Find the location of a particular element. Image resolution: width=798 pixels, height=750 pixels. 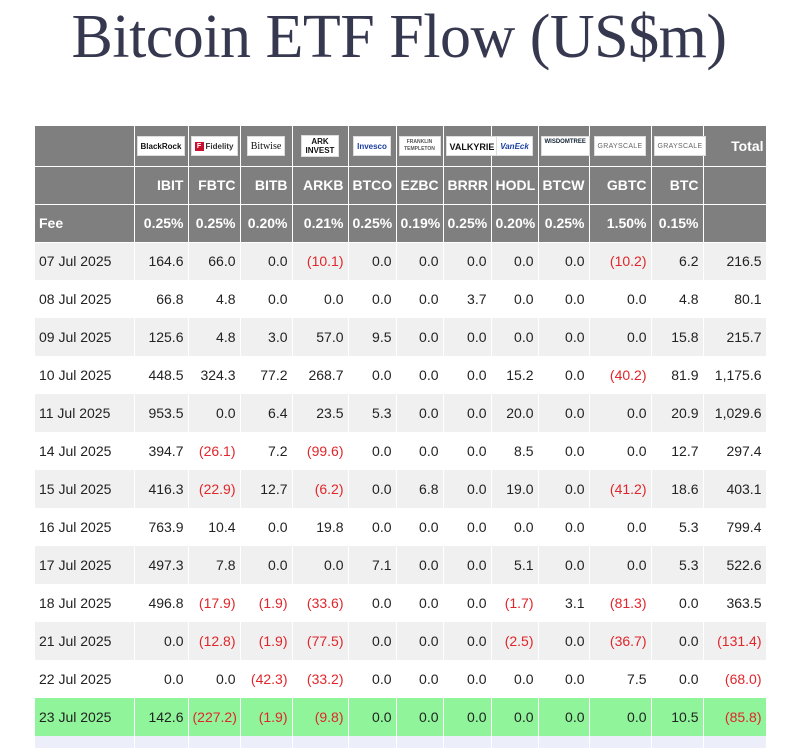

date-cell: 21 Jul 2025 is located at coordinates (85, 641).